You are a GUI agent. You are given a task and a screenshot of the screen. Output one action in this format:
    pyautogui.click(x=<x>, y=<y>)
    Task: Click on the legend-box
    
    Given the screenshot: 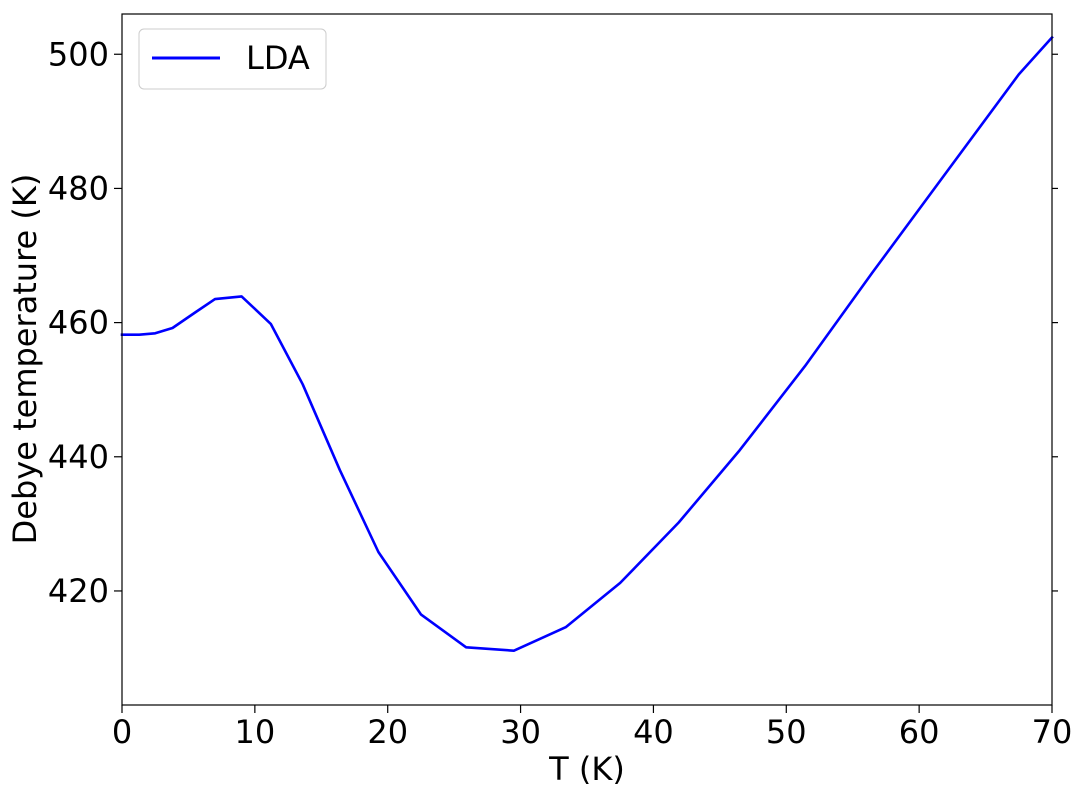 What is the action you would take?
    pyautogui.click(x=232, y=59)
    